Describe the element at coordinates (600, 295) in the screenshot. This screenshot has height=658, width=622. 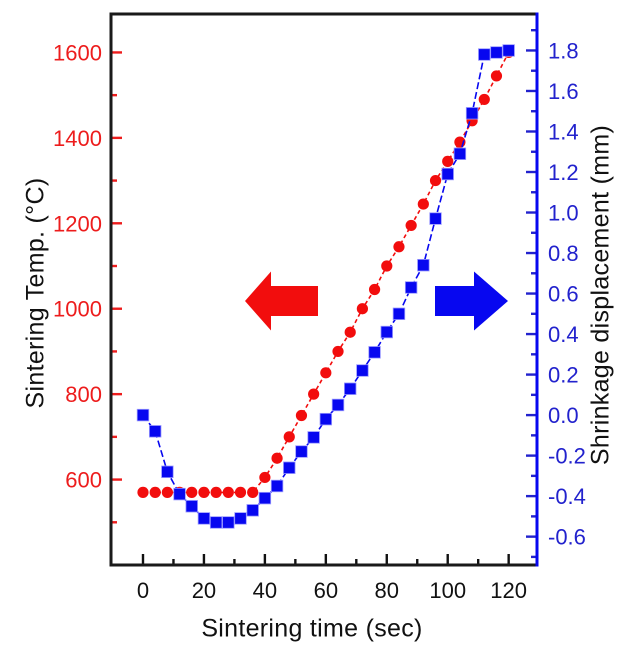
I see `right-axis-title: Shrinkage displacement (mm)` at that location.